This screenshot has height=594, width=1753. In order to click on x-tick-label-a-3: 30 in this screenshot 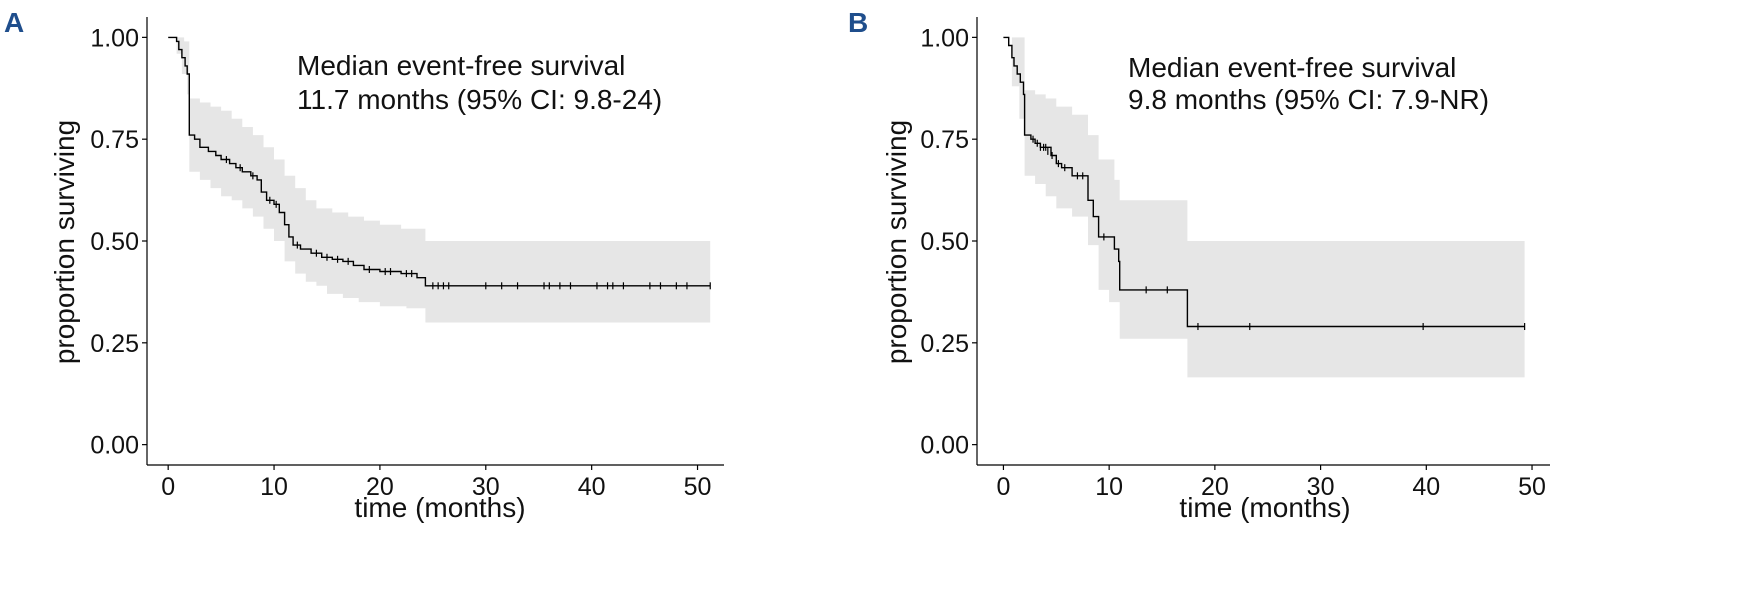, I will do `click(486, 487)`.